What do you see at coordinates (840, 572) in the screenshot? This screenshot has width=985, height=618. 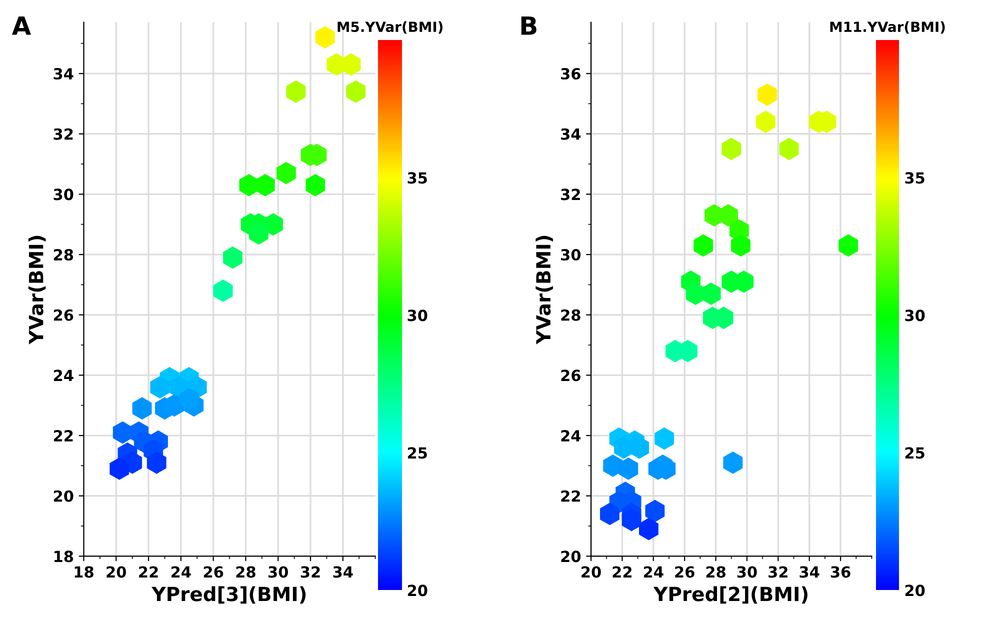 I see `x-tick-label: 36` at bounding box center [840, 572].